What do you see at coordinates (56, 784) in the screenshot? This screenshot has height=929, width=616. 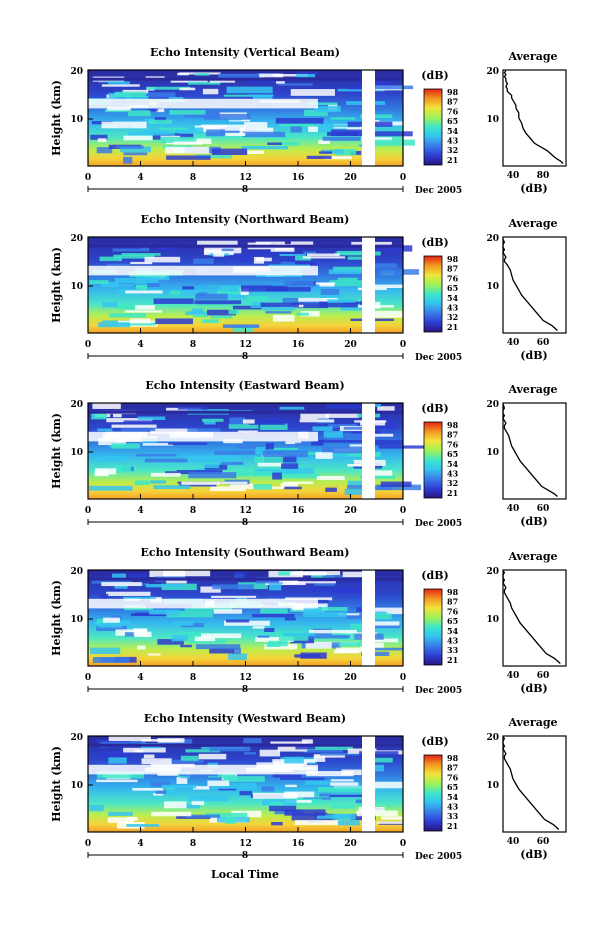 I see `y-axis-label: Height (km)` at bounding box center [56, 784].